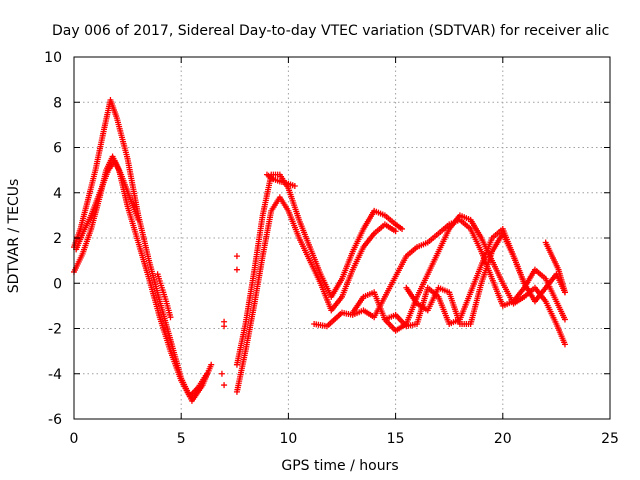 The width and height of the screenshot is (640, 480). What do you see at coordinates (57, 103) in the screenshot?
I see `y-tick-label: 8` at bounding box center [57, 103].